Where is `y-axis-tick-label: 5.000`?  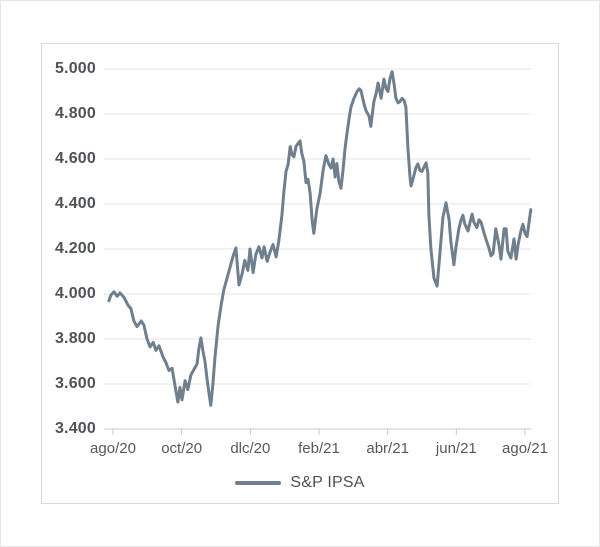 y-axis-tick-label: 5.000 is located at coordinates (75, 68).